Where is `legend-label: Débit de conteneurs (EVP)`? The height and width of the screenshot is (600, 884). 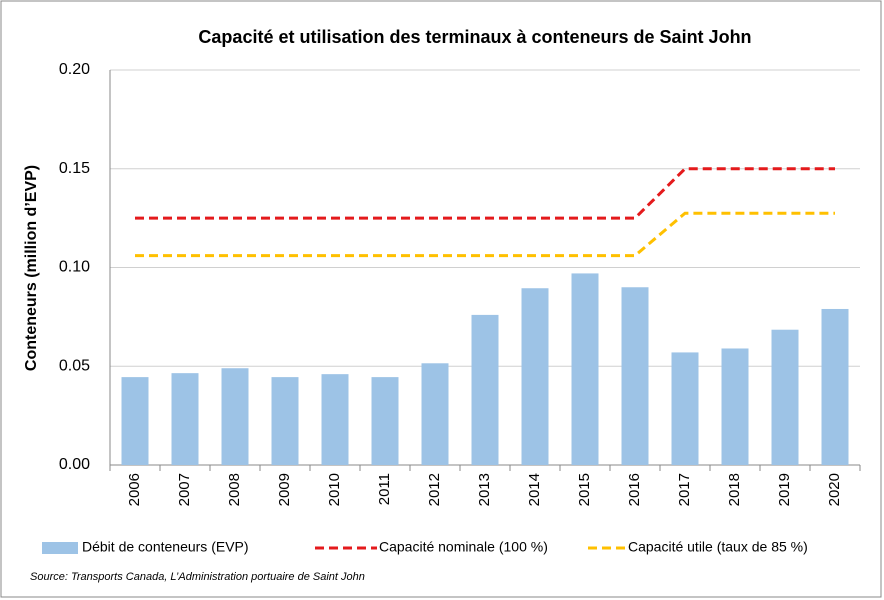 legend-label: Débit de conteneurs (EVP) is located at coordinates (165, 547).